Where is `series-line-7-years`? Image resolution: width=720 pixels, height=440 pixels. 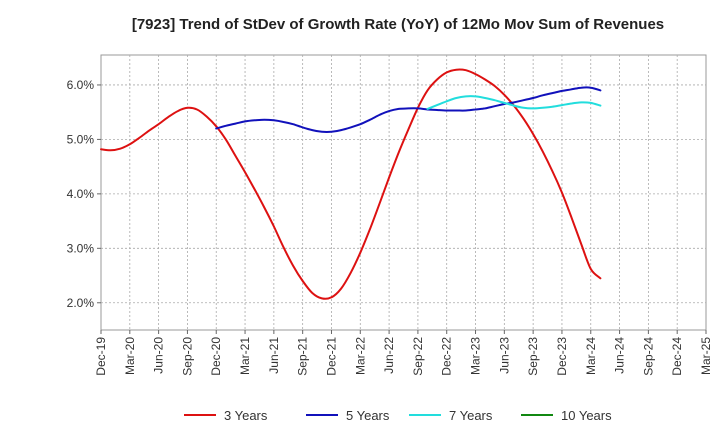 series-line-7-years is located at coordinates (514, 102).